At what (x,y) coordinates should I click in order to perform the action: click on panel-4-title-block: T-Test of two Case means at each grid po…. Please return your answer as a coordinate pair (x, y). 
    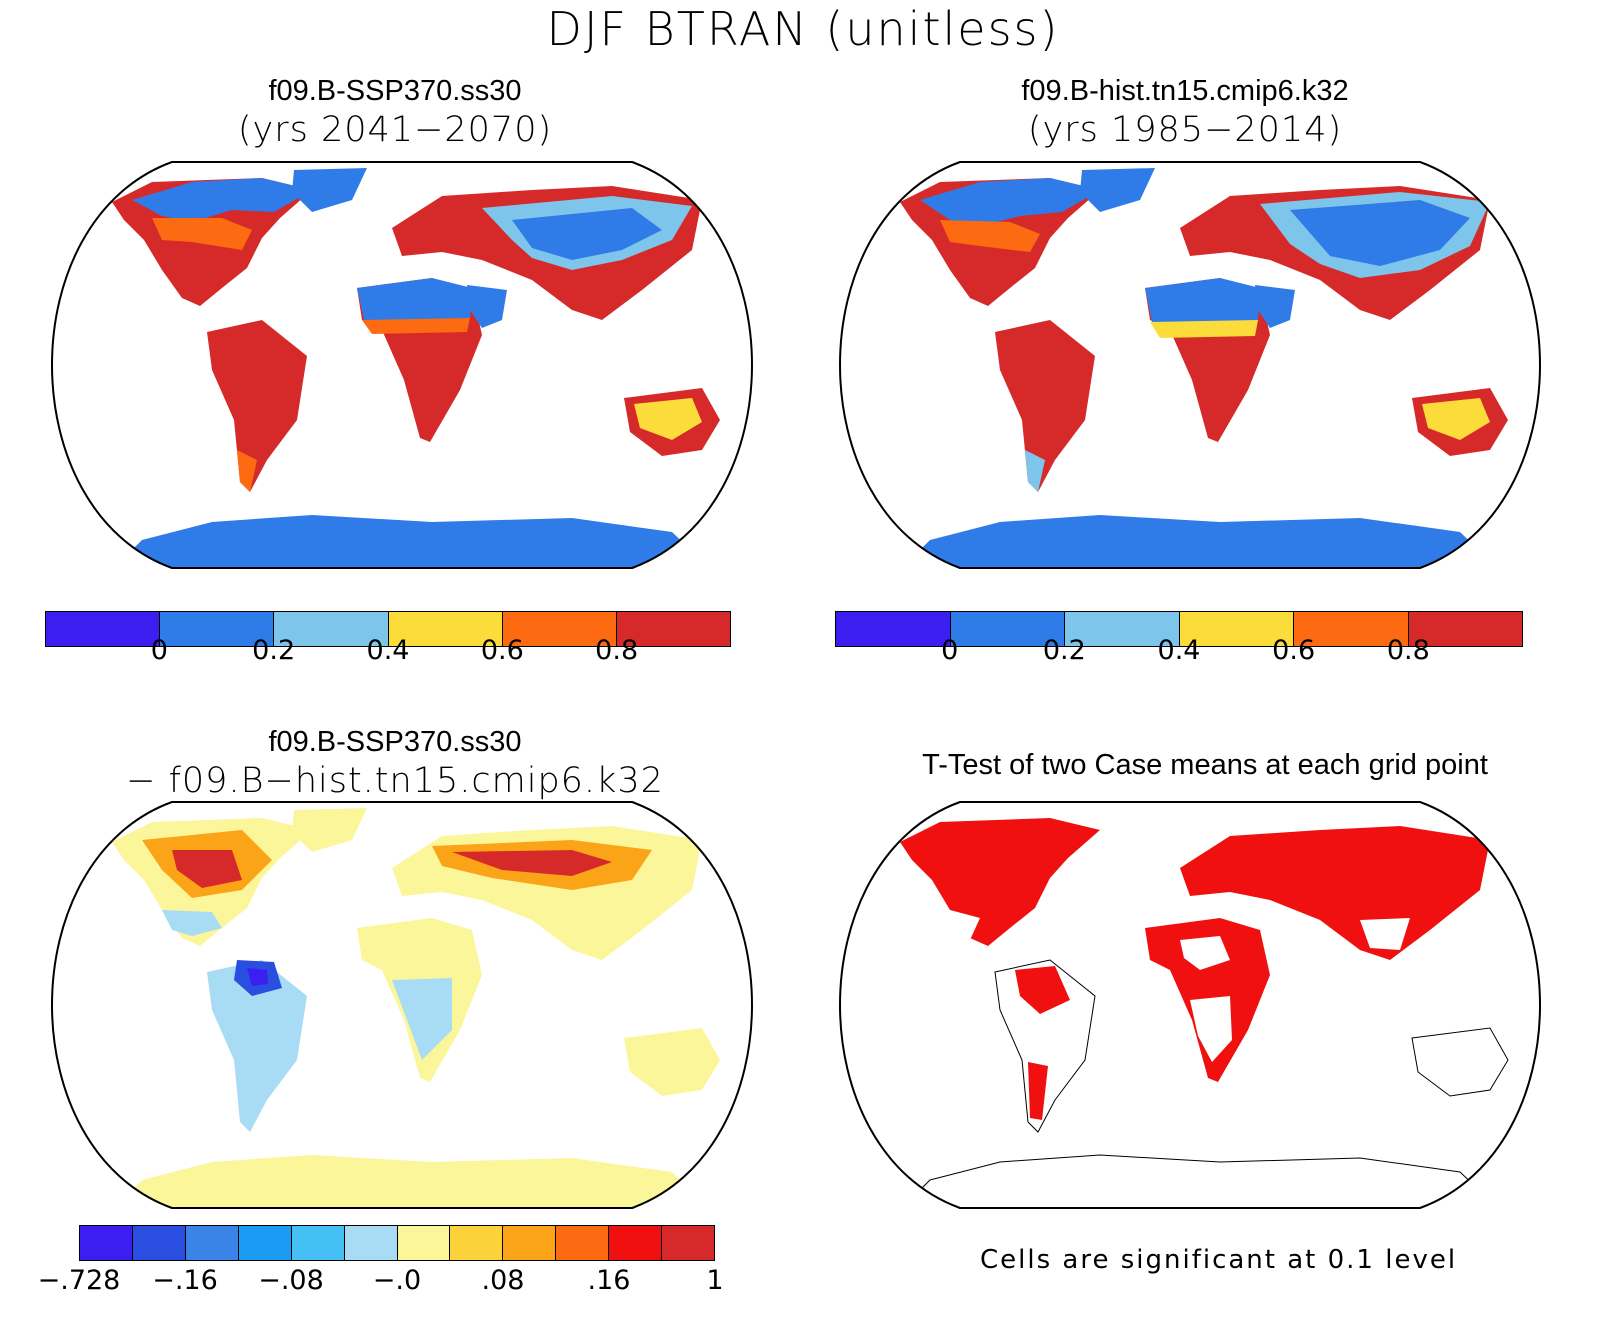
    Looking at the image, I should click on (1205, 765).